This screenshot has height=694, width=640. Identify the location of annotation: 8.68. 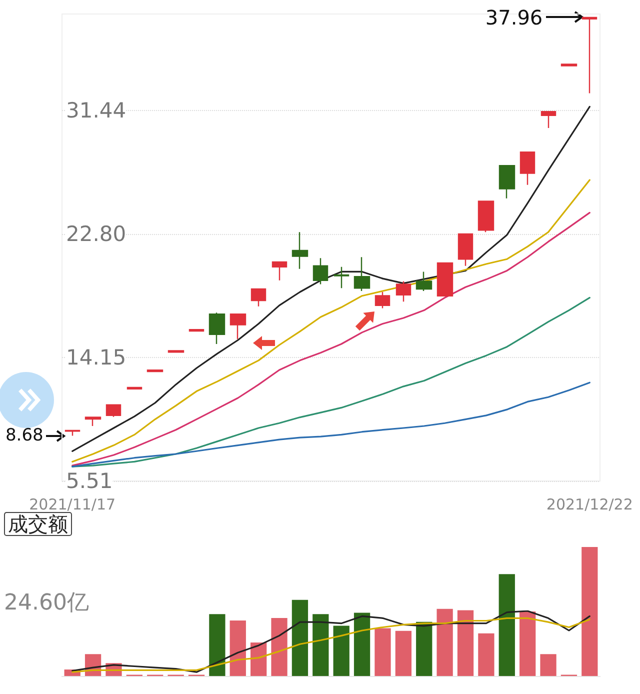
(24, 436).